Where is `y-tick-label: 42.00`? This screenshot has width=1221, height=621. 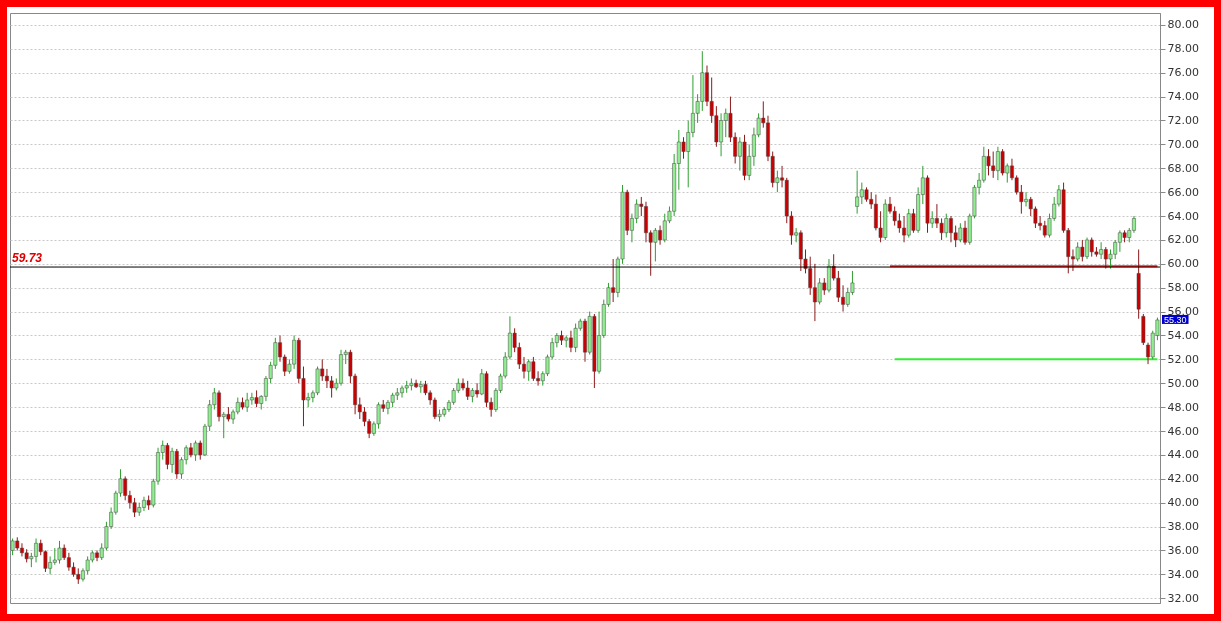
y-tick-label: 42.00 is located at coordinates (1183, 479).